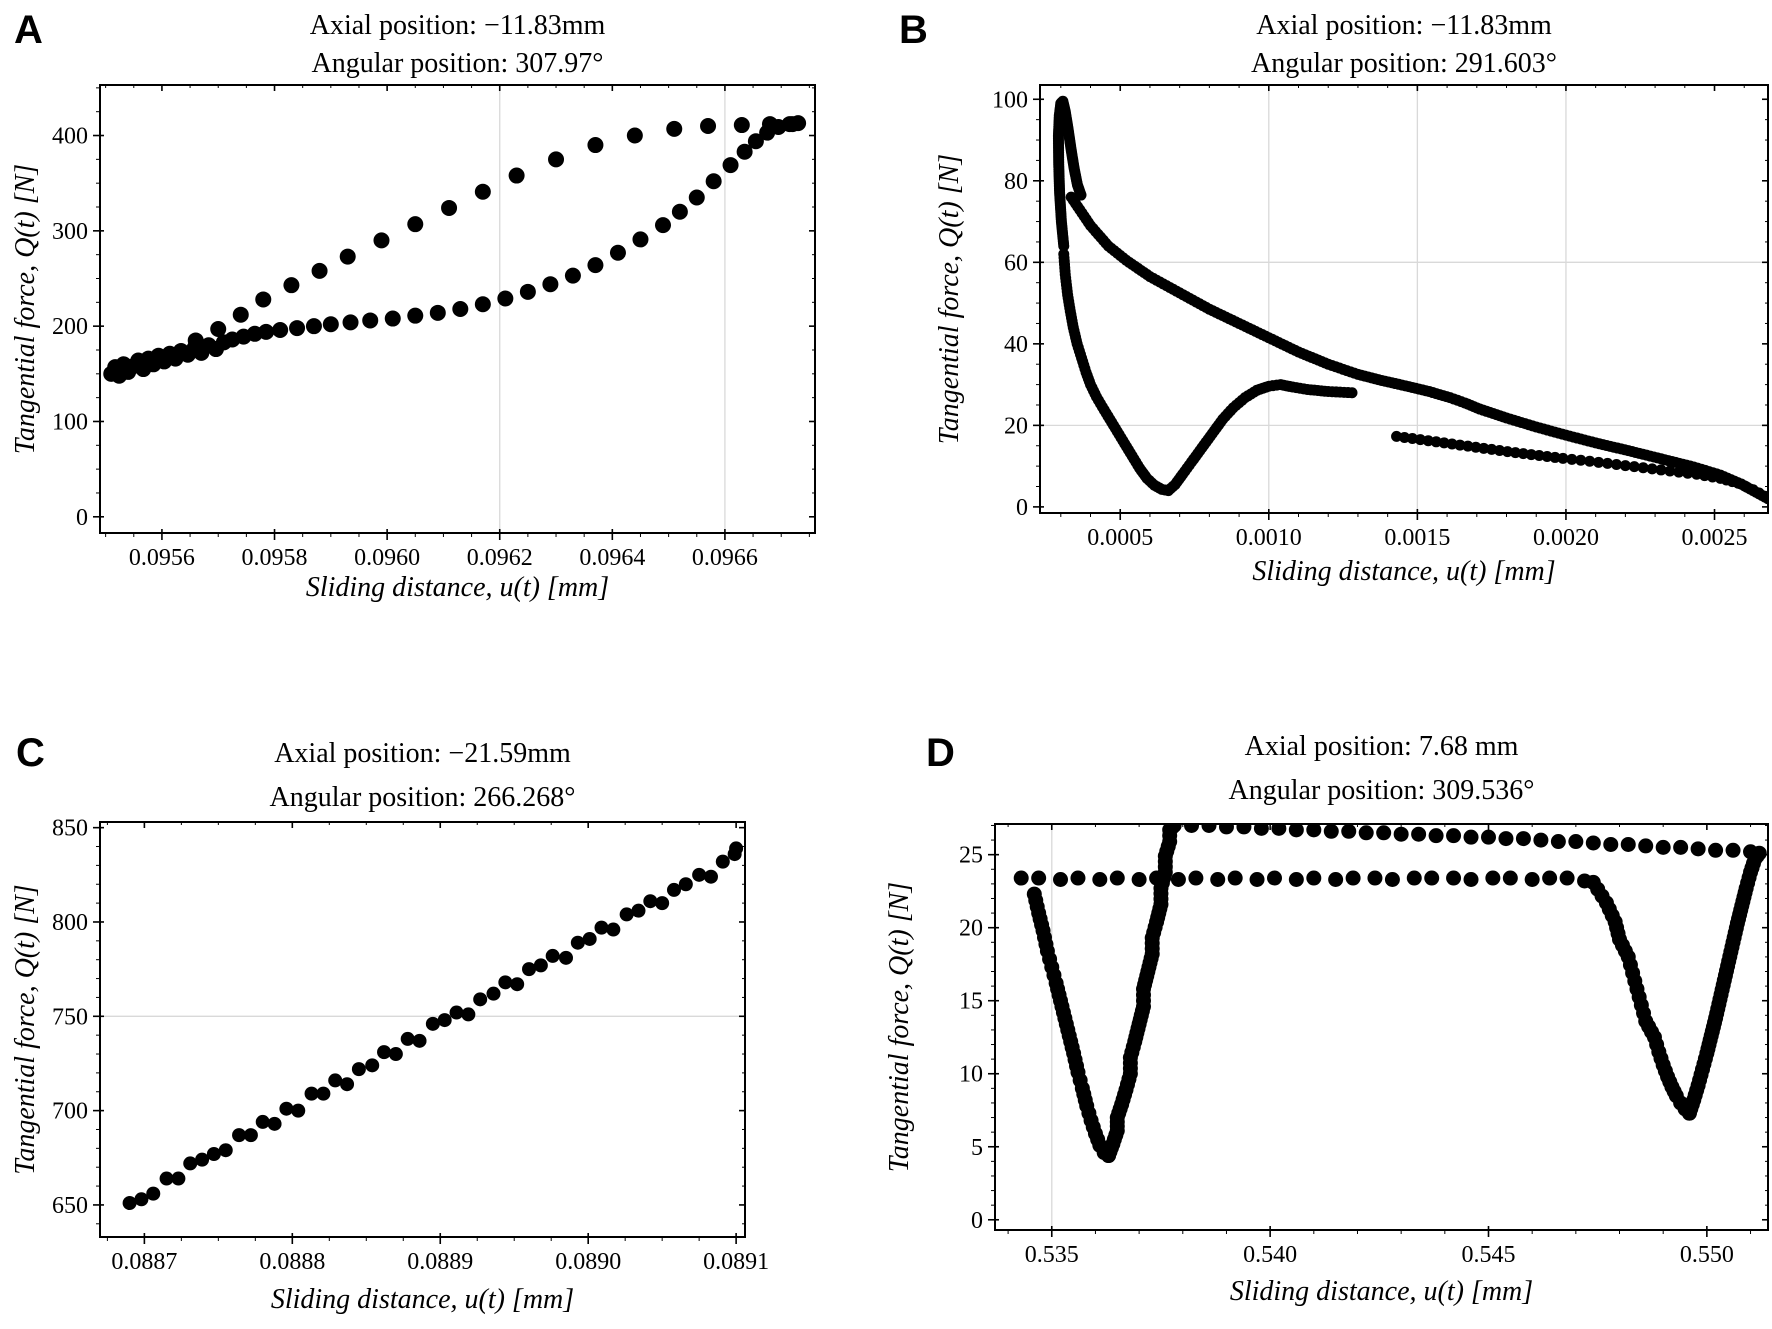 The height and width of the screenshot is (1329, 1772). I want to click on panel-letter-d: D, so click(940, 753).